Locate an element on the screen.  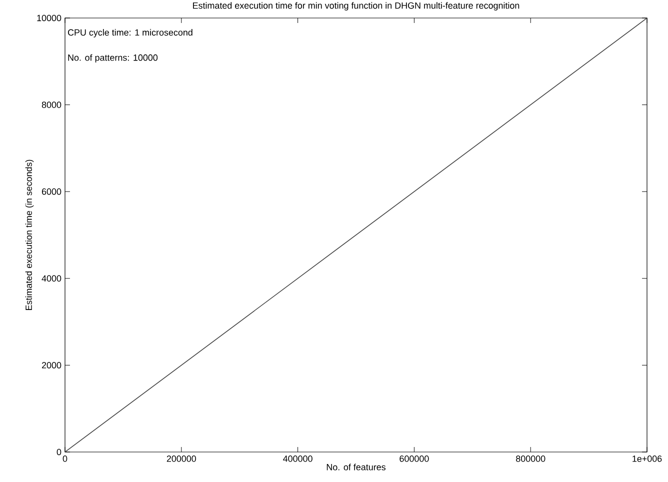
x-tick-label: 200000 is located at coordinates (181, 459).